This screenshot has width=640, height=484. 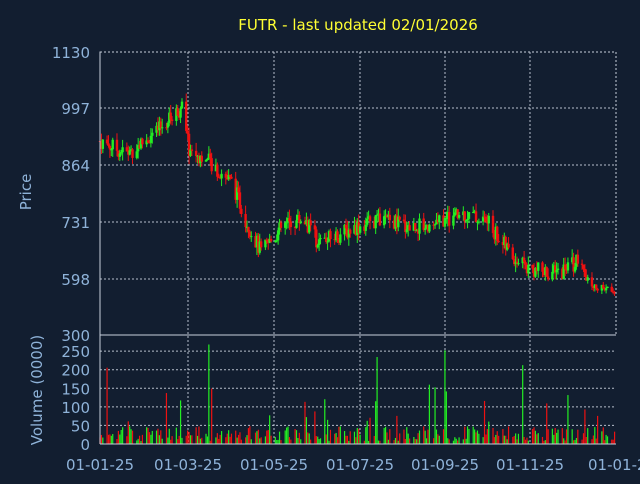 I want to click on x-tick-label: 01-03-25, so click(x=188, y=465).